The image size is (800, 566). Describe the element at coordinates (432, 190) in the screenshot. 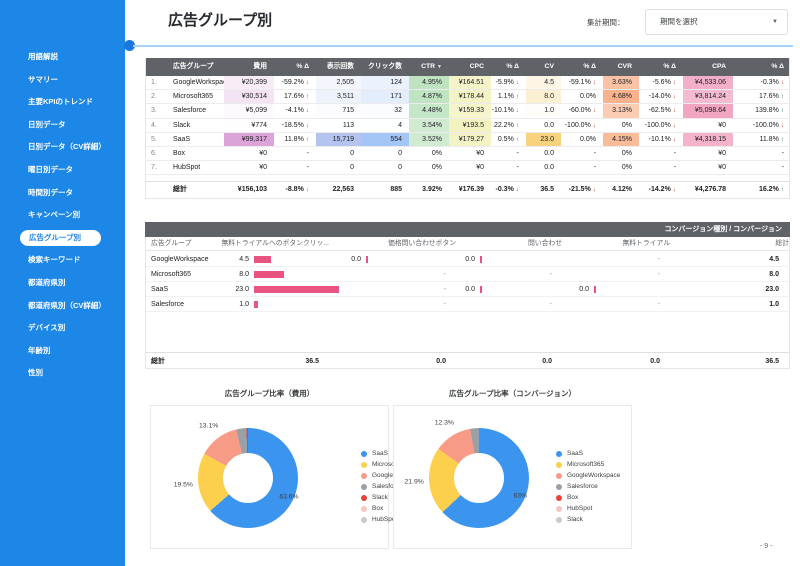

I see `summary-cell: 3.92%` at that location.